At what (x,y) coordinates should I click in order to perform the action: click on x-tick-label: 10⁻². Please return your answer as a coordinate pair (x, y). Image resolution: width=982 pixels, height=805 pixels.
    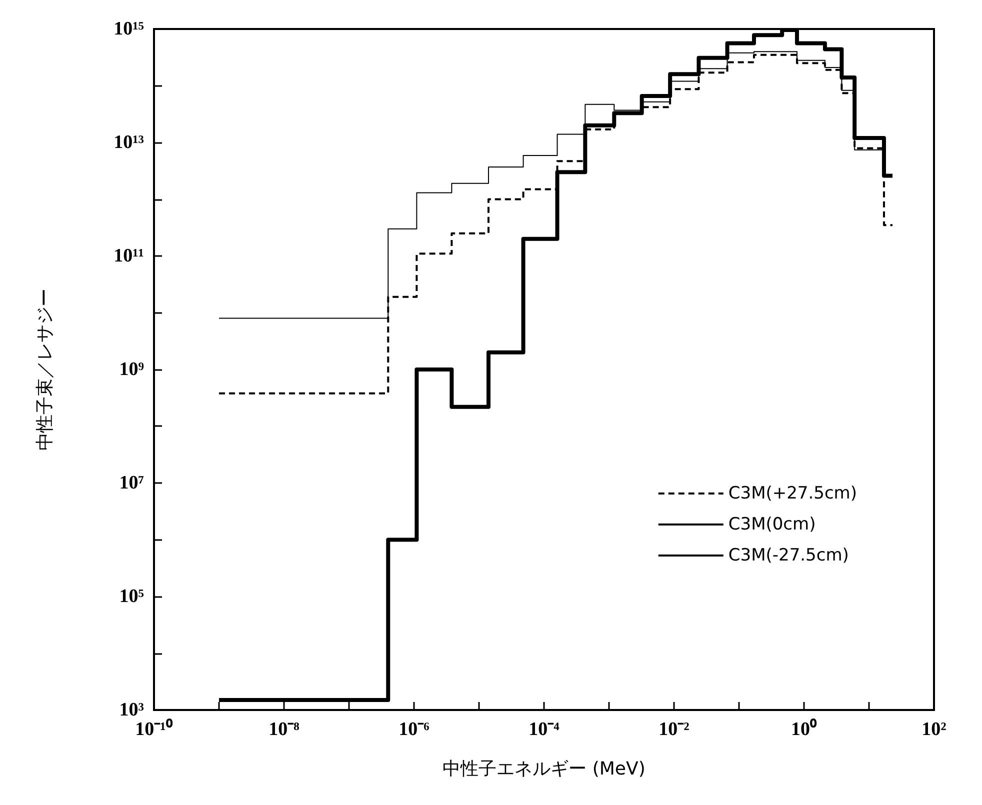
    Looking at the image, I should click on (674, 729).